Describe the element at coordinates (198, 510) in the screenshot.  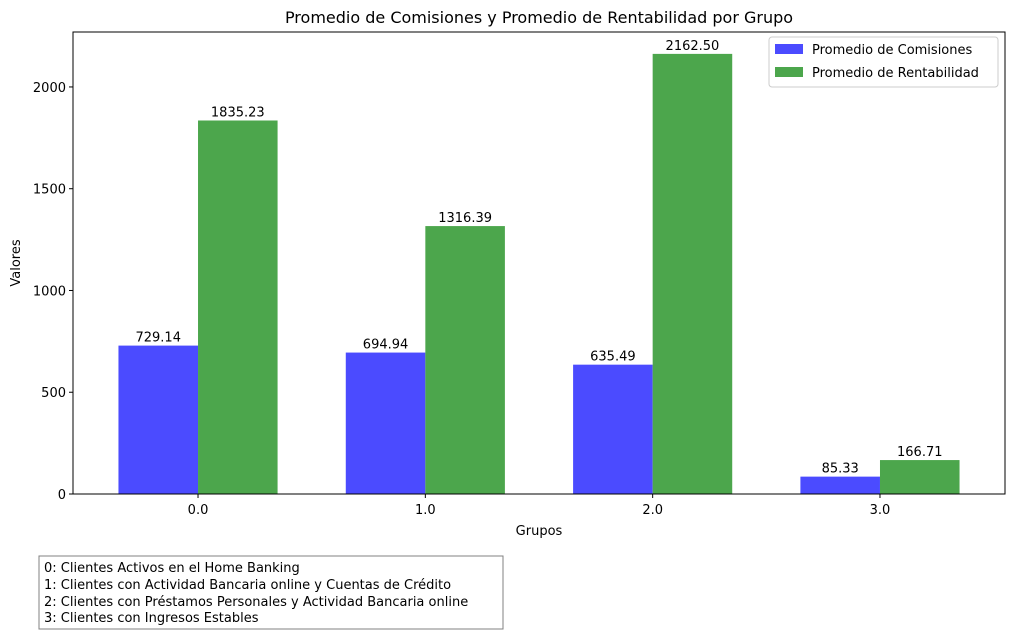
I see `x-tick-label-0: 0.0` at that location.